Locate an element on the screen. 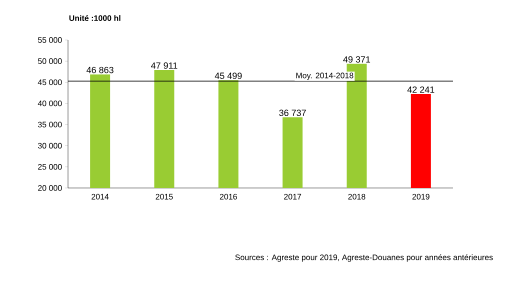 The width and height of the screenshot is (531, 286). y-tick-label: 20 000 is located at coordinates (50, 188).